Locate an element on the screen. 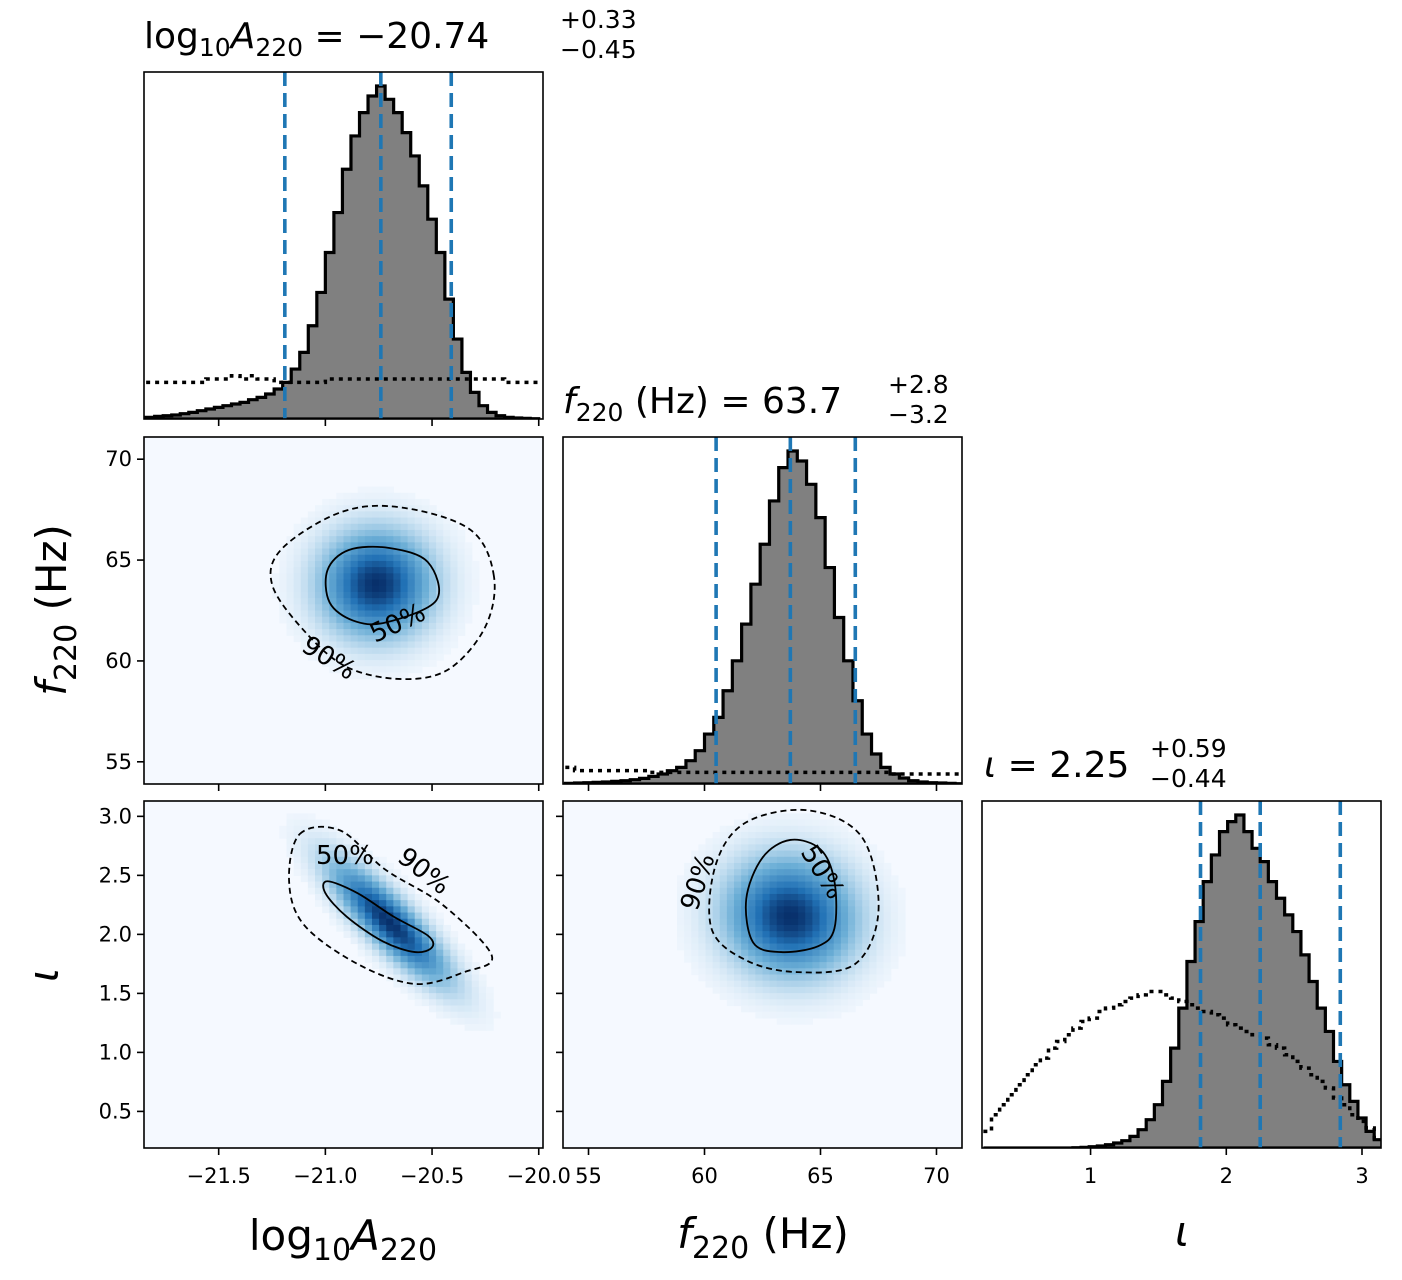  xlabel-iota: ι is located at coordinates (1182, 1231).